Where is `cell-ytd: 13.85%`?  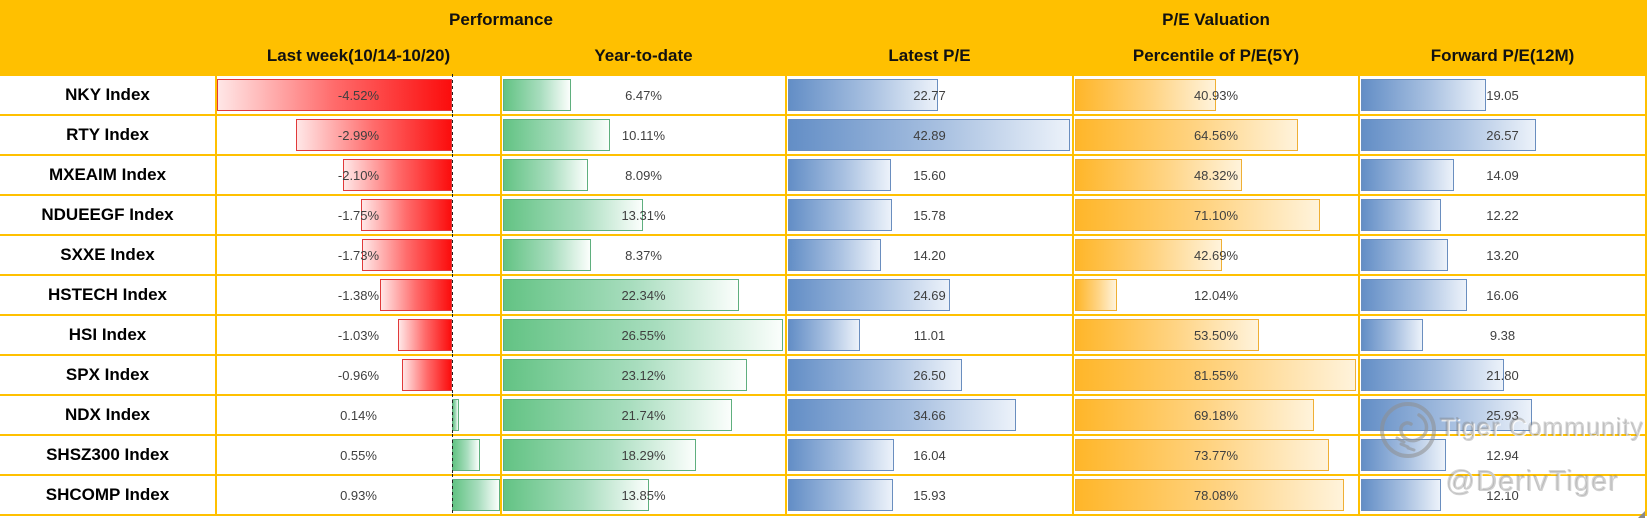
cell-ytd: 13.85% is located at coordinates (644, 495).